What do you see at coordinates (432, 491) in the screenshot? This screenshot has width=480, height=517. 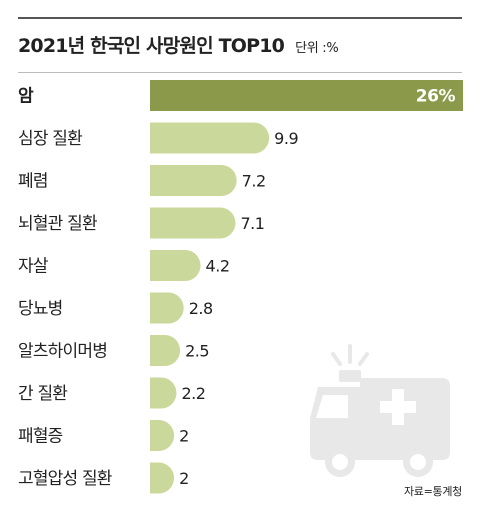 I see `source-note: 자료=통계청` at bounding box center [432, 491].